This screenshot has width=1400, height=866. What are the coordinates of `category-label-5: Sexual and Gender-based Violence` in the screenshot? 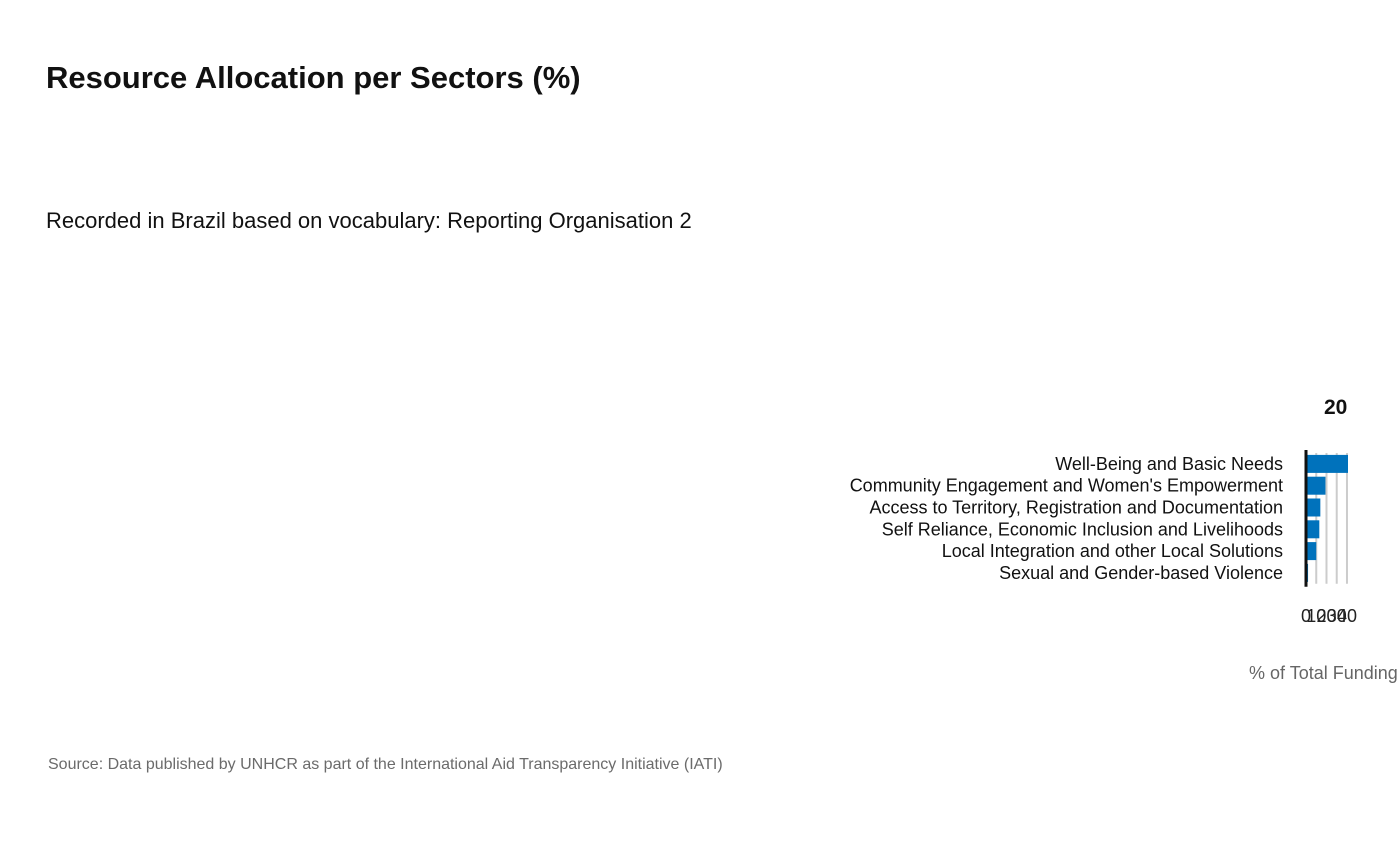 It's located at (1141, 573).